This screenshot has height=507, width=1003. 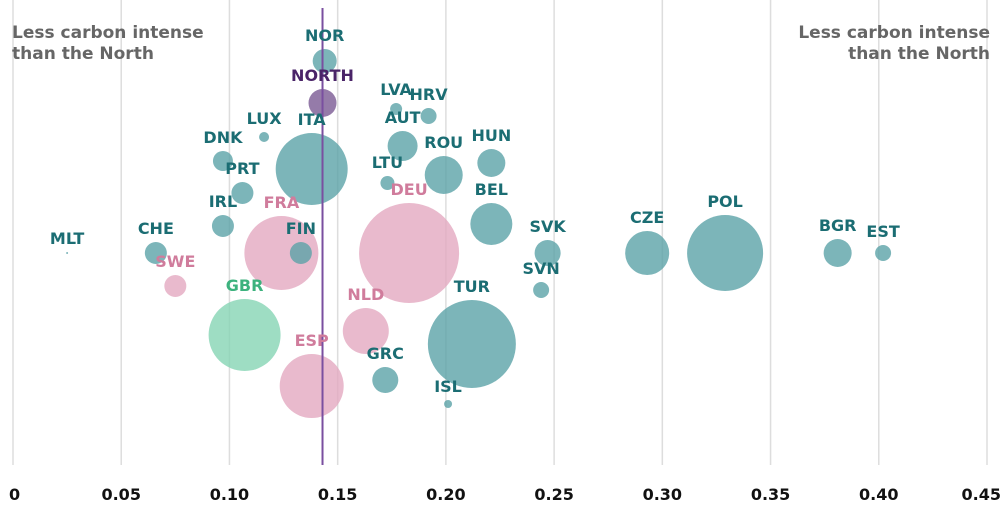 I want to click on x-tick-label: 0.15, so click(x=337, y=494).